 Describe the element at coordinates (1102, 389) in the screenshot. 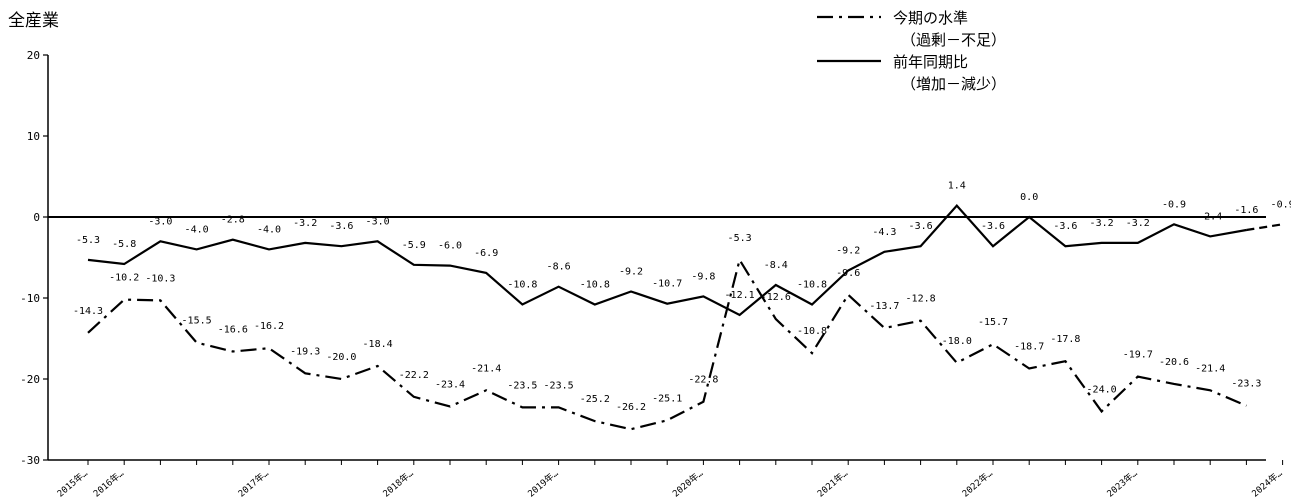

I see `data-label-level: -24.0` at that location.